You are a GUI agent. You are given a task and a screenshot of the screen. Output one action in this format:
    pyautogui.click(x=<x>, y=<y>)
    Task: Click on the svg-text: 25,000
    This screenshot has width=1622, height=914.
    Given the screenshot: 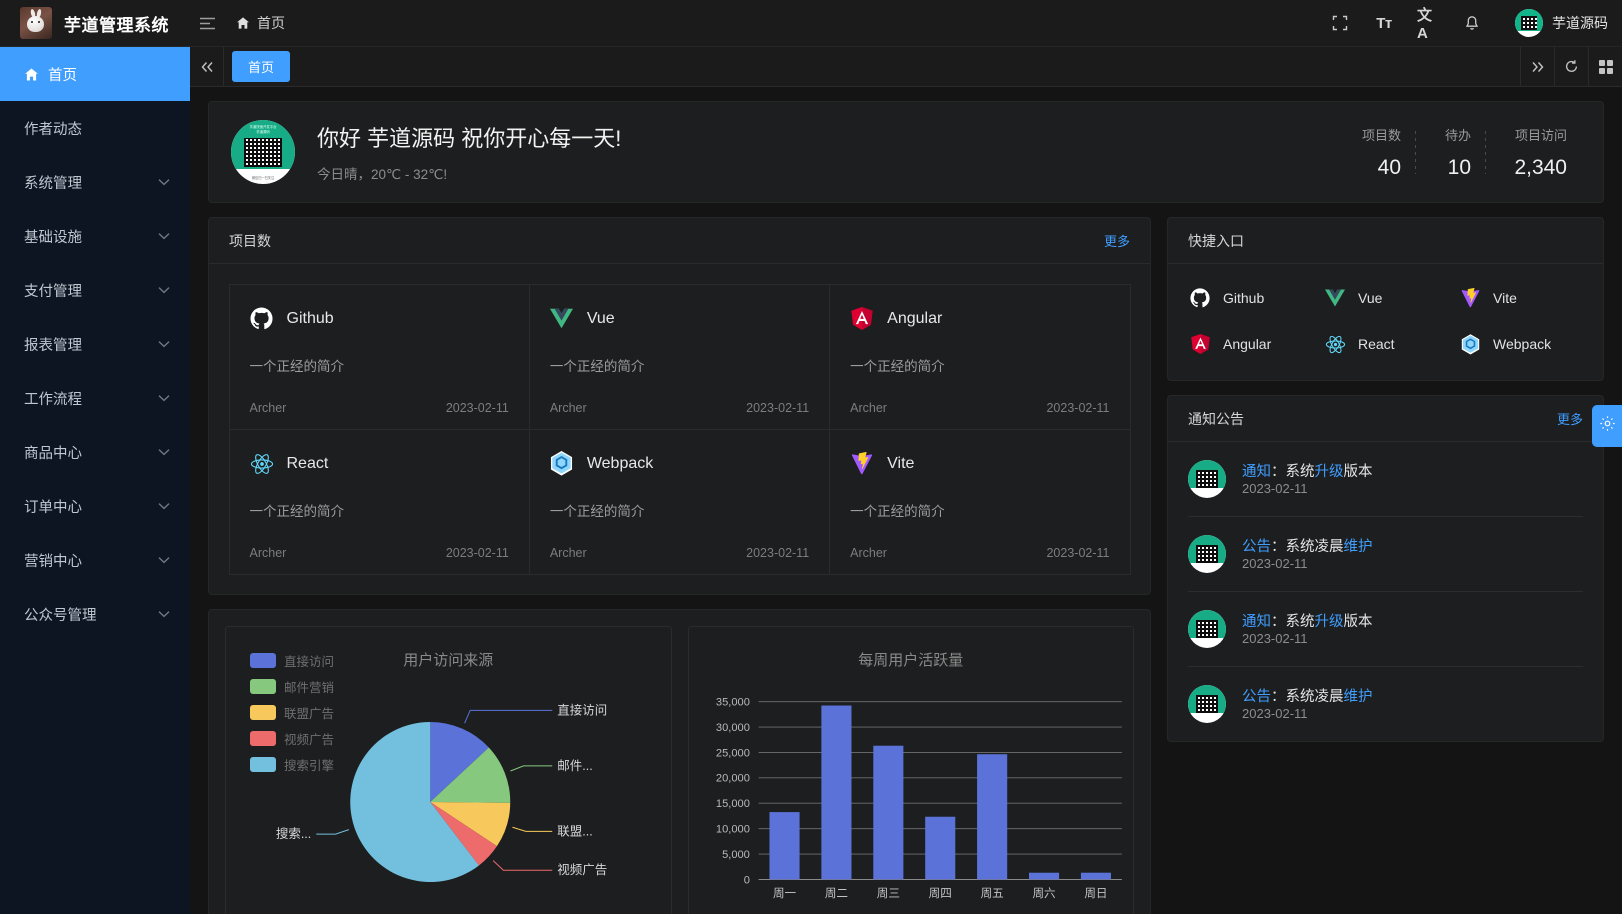 What is the action you would take?
    pyautogui.click(x=732, y=753)
    